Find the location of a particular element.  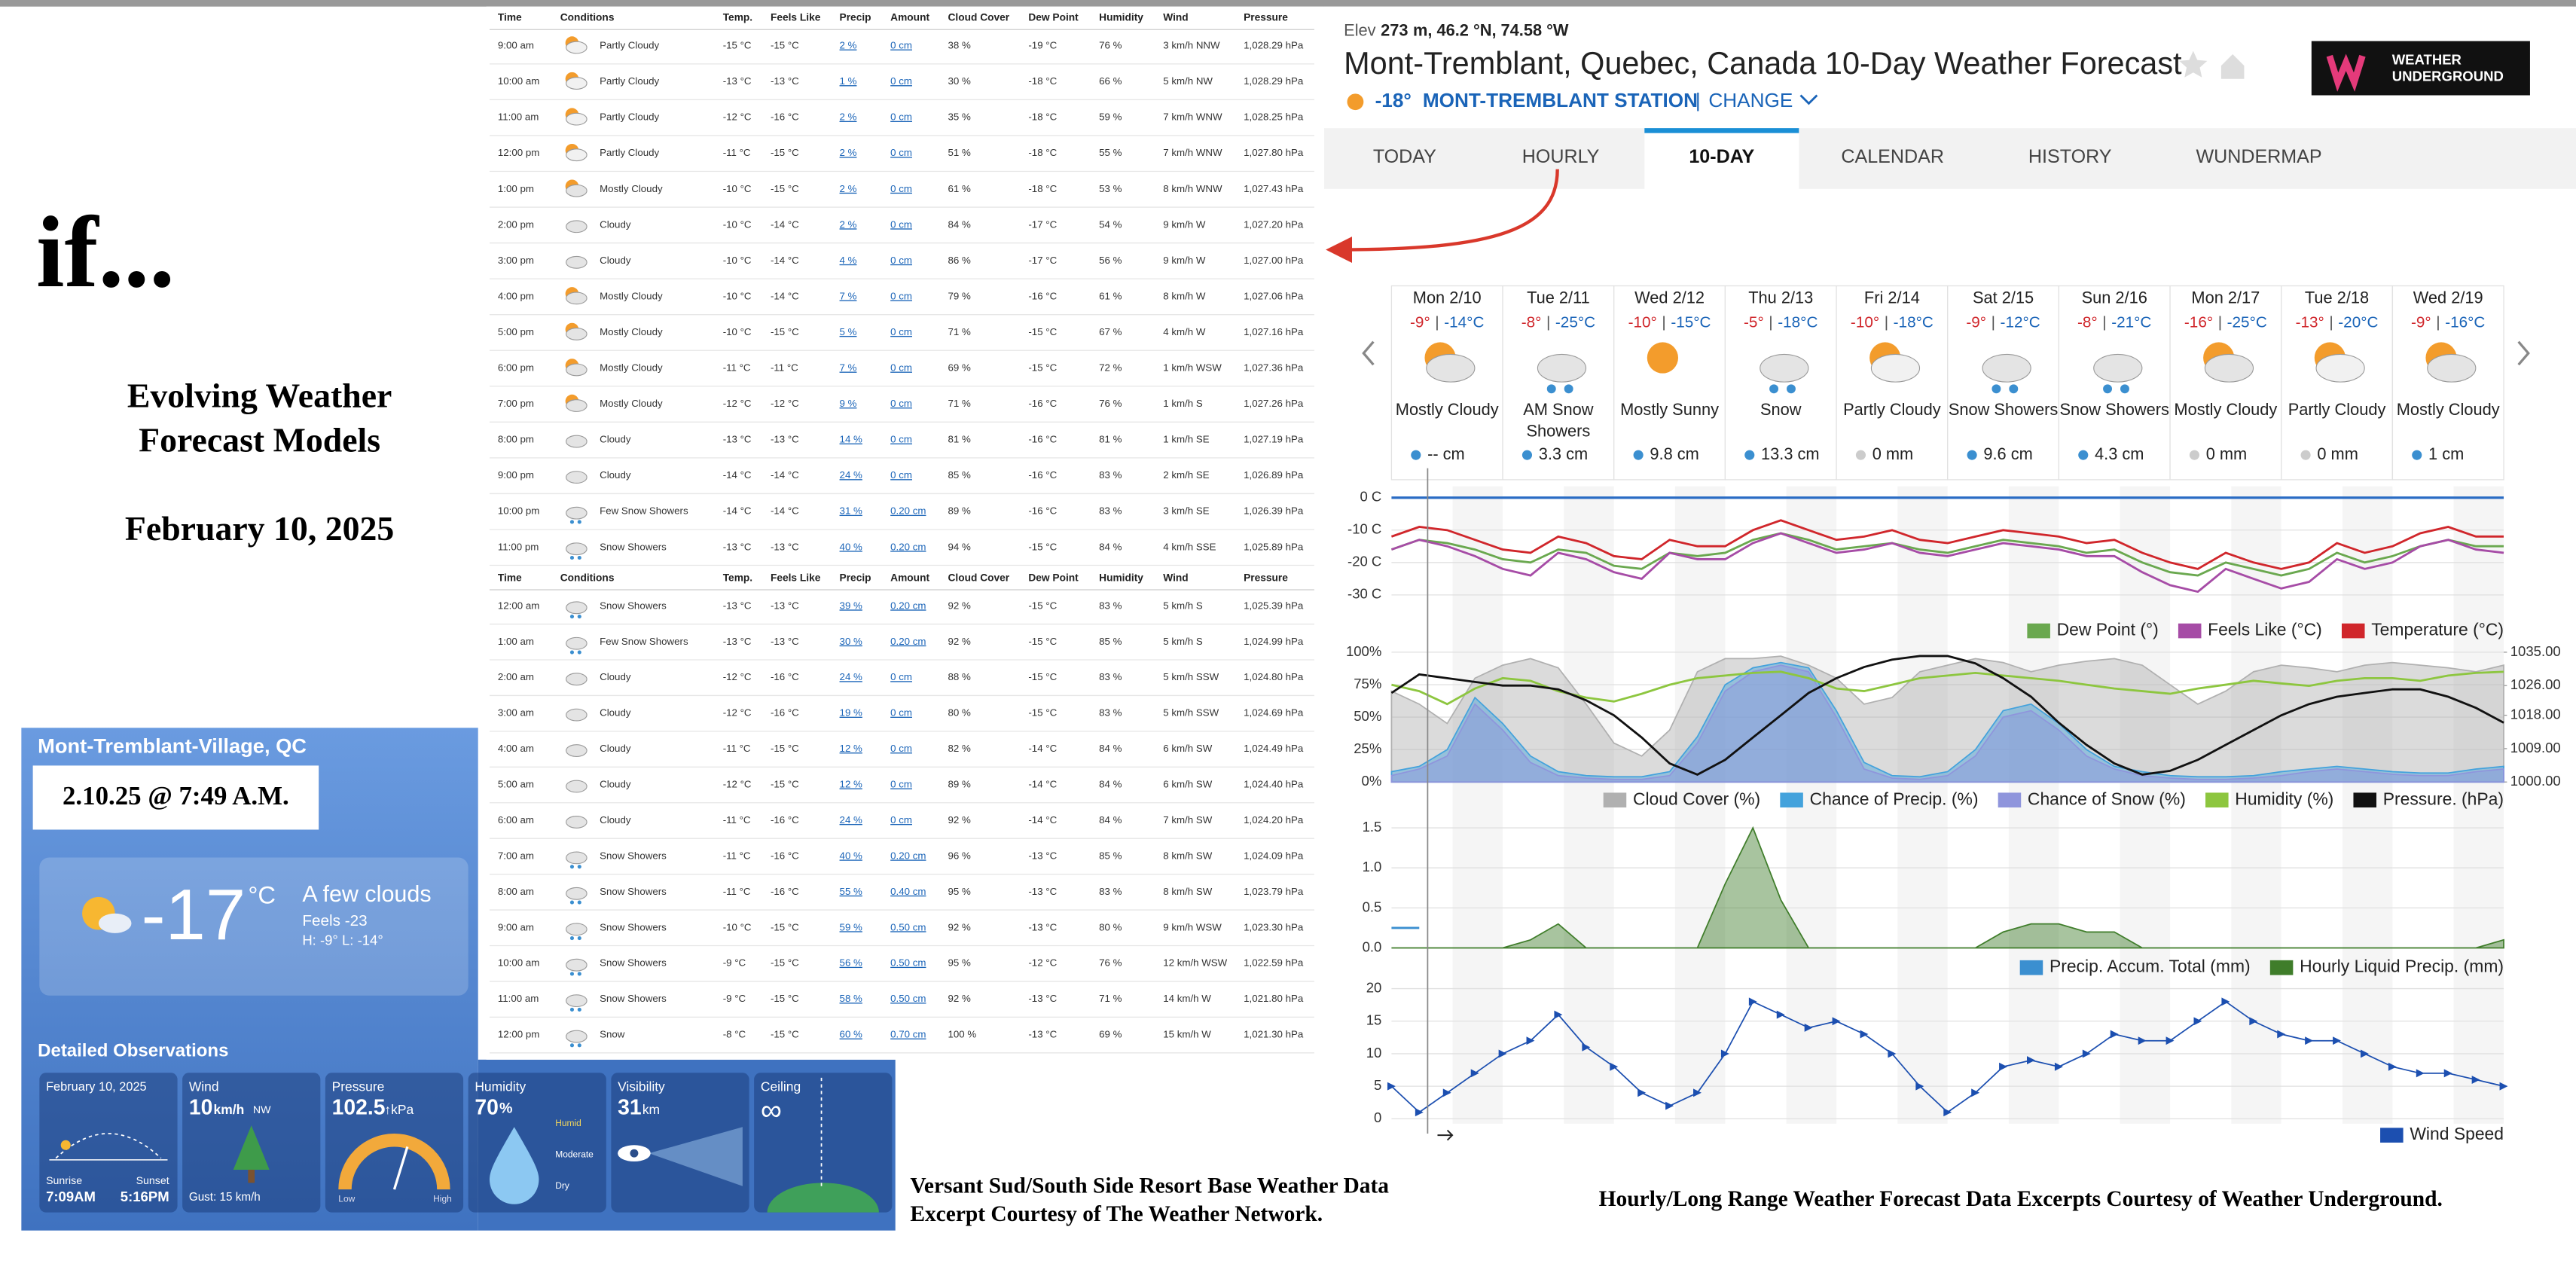

hi-lo: -13° | -20°C is located at coordinates (2338, 323).